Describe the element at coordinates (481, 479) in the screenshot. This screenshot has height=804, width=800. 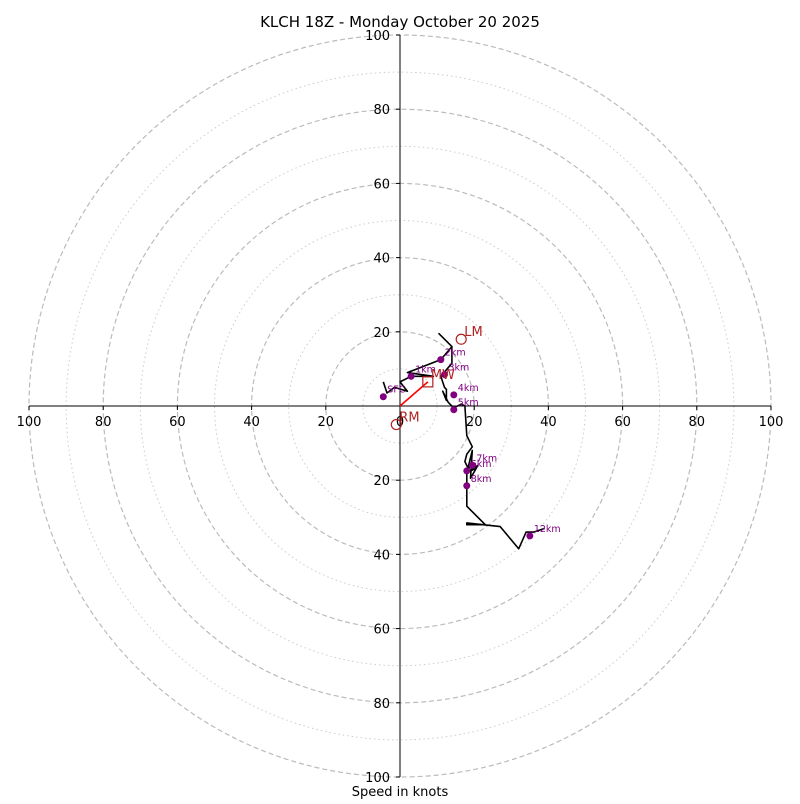
I see `height-marker-label: 8km` at that location.